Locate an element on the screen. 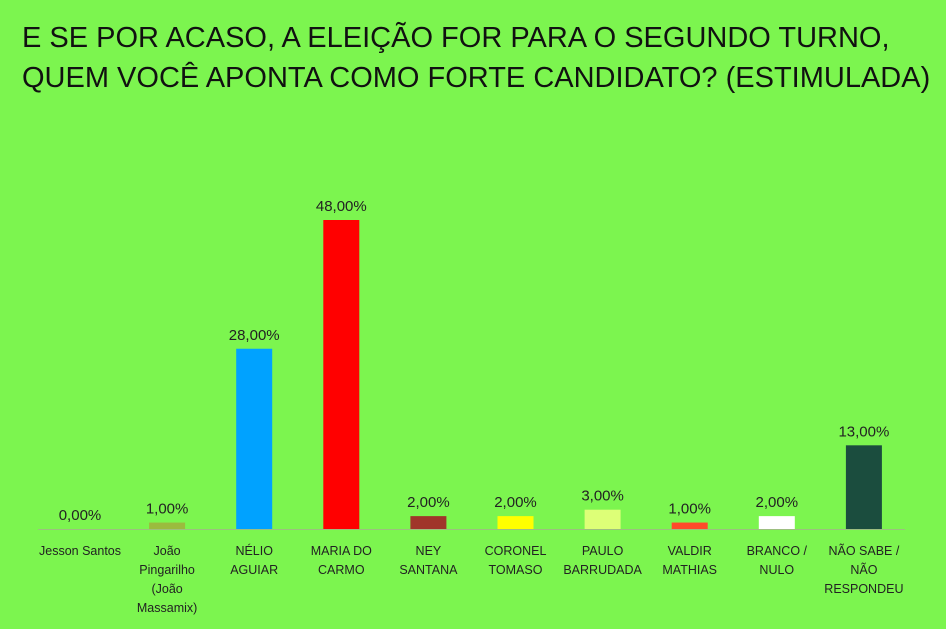  category-label-1-0: João is located at coordinates (167, 551).